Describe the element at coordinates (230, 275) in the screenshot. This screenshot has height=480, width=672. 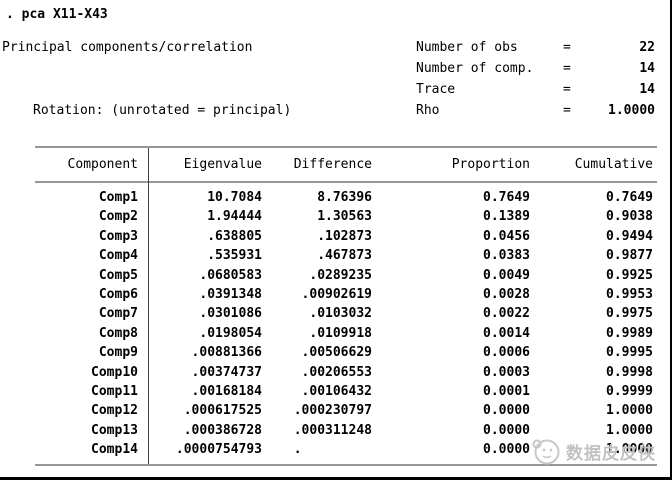
I see `eigenvalue-cell: .0680583` at that location.